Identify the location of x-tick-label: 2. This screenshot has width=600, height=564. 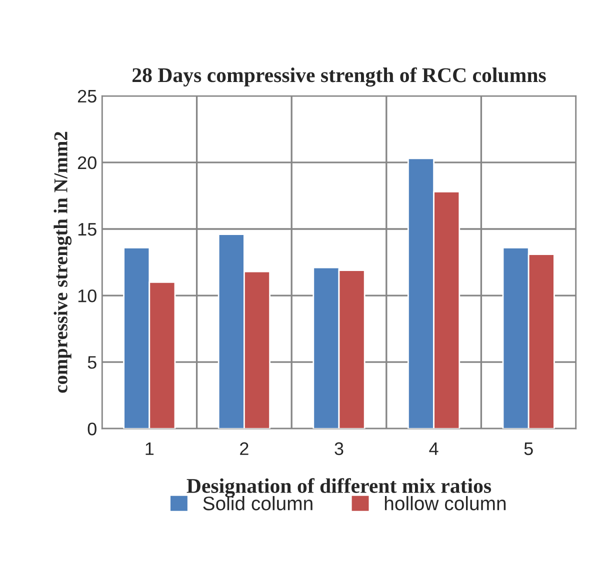
(244, 448).